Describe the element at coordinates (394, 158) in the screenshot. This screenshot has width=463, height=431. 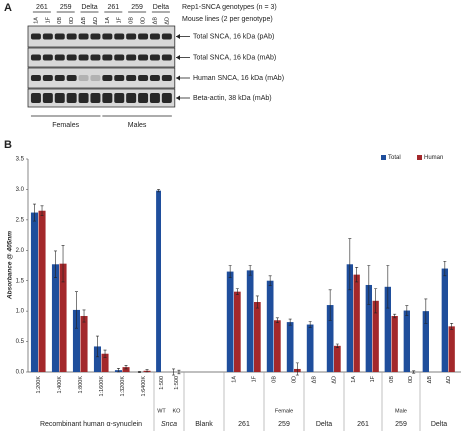
I see `legend-label: Total` at that location.